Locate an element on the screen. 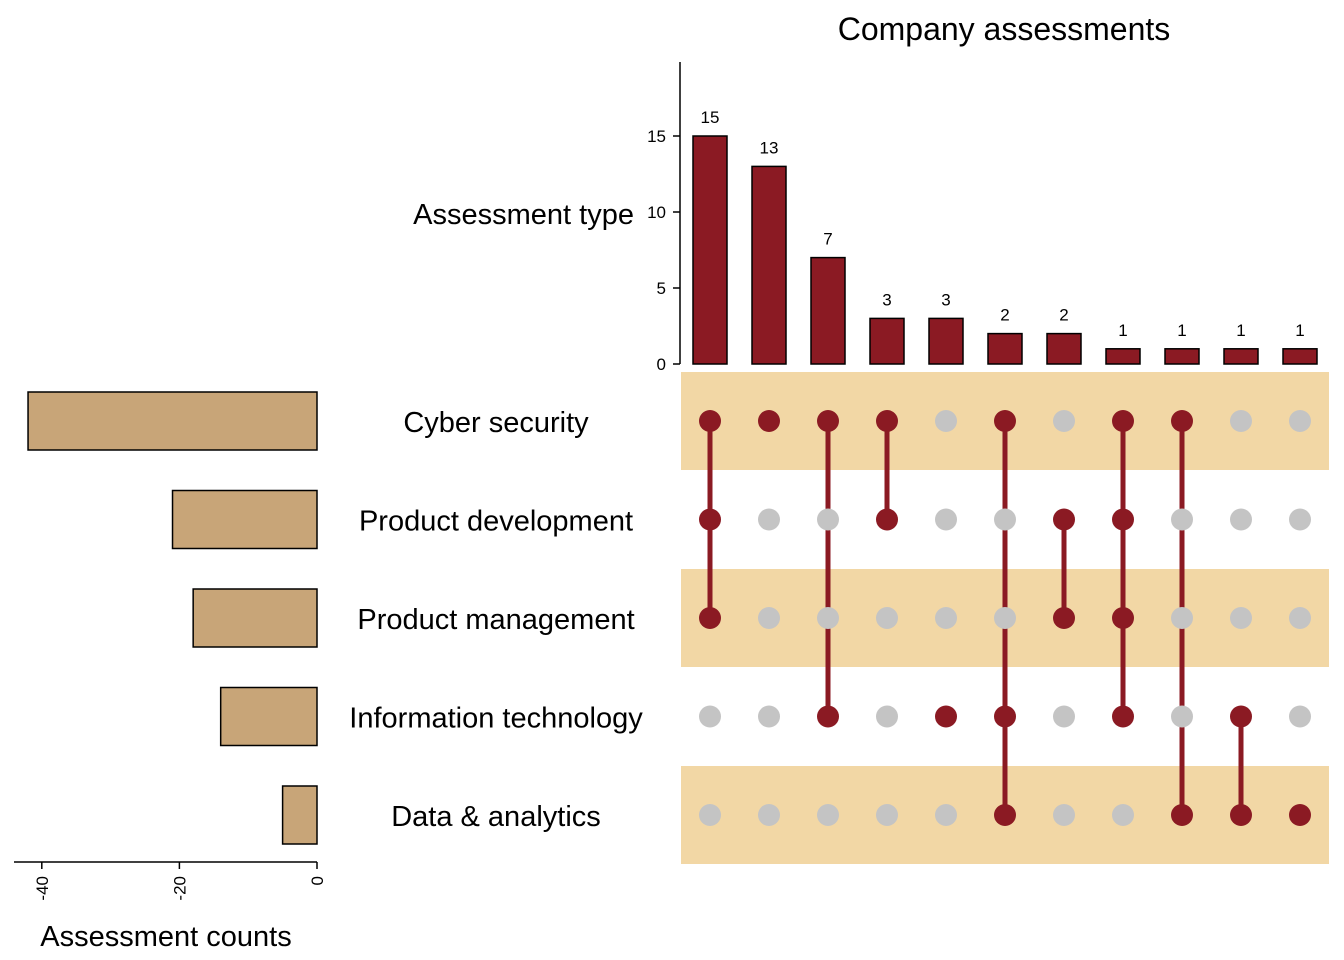  set-label: Data & analytics is located at coordinates (496, 817).